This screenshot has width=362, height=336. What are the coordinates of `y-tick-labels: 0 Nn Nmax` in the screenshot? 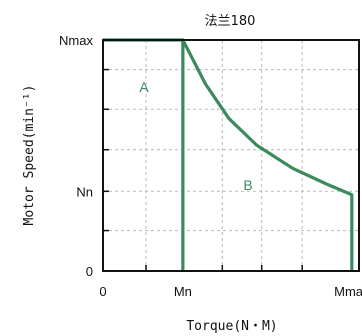 It's located at (76, 156).